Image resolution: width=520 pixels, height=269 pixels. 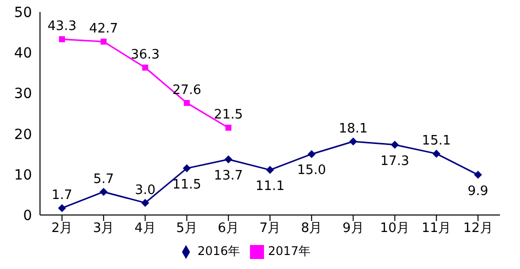 I want to click on x-tick-label: 3月, so click(x=103, y=228).